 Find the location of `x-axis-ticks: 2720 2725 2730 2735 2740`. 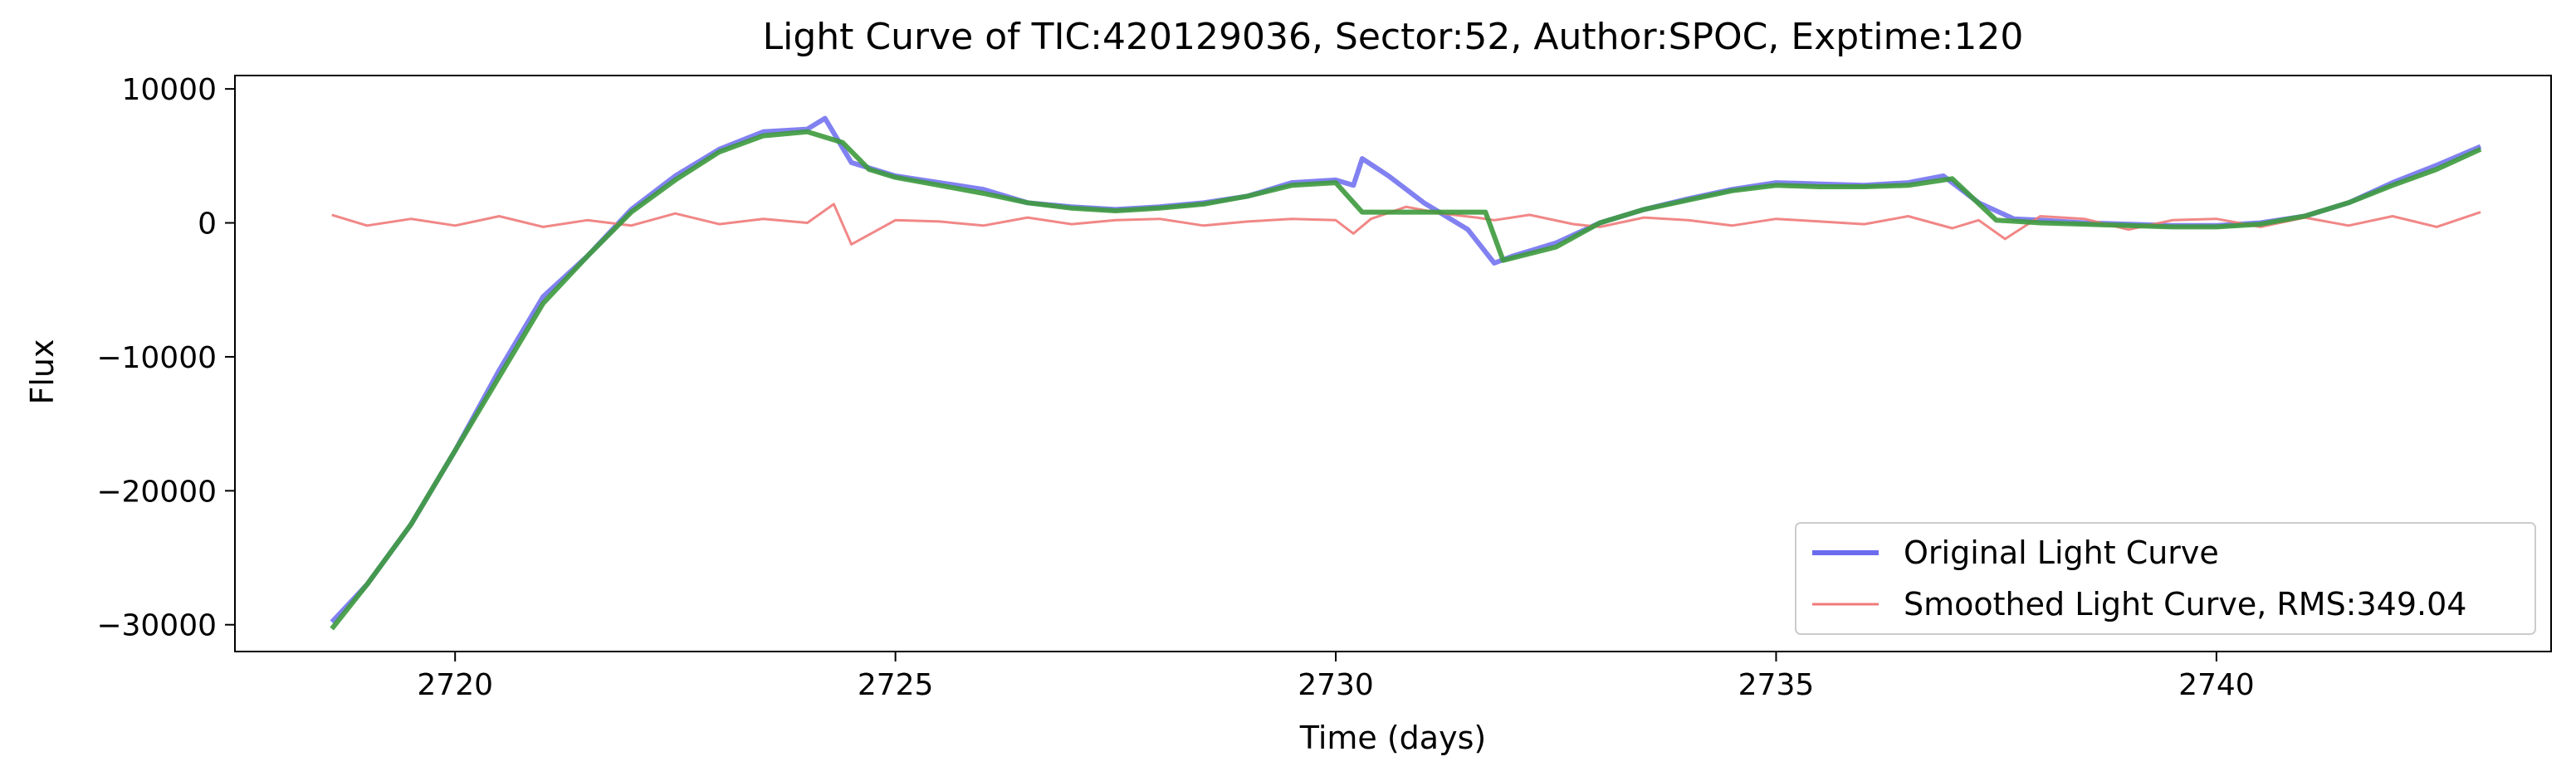

x-axis-ticks: 2720 2725 2730 2735 2740 is located at coordinates (1336, 677).